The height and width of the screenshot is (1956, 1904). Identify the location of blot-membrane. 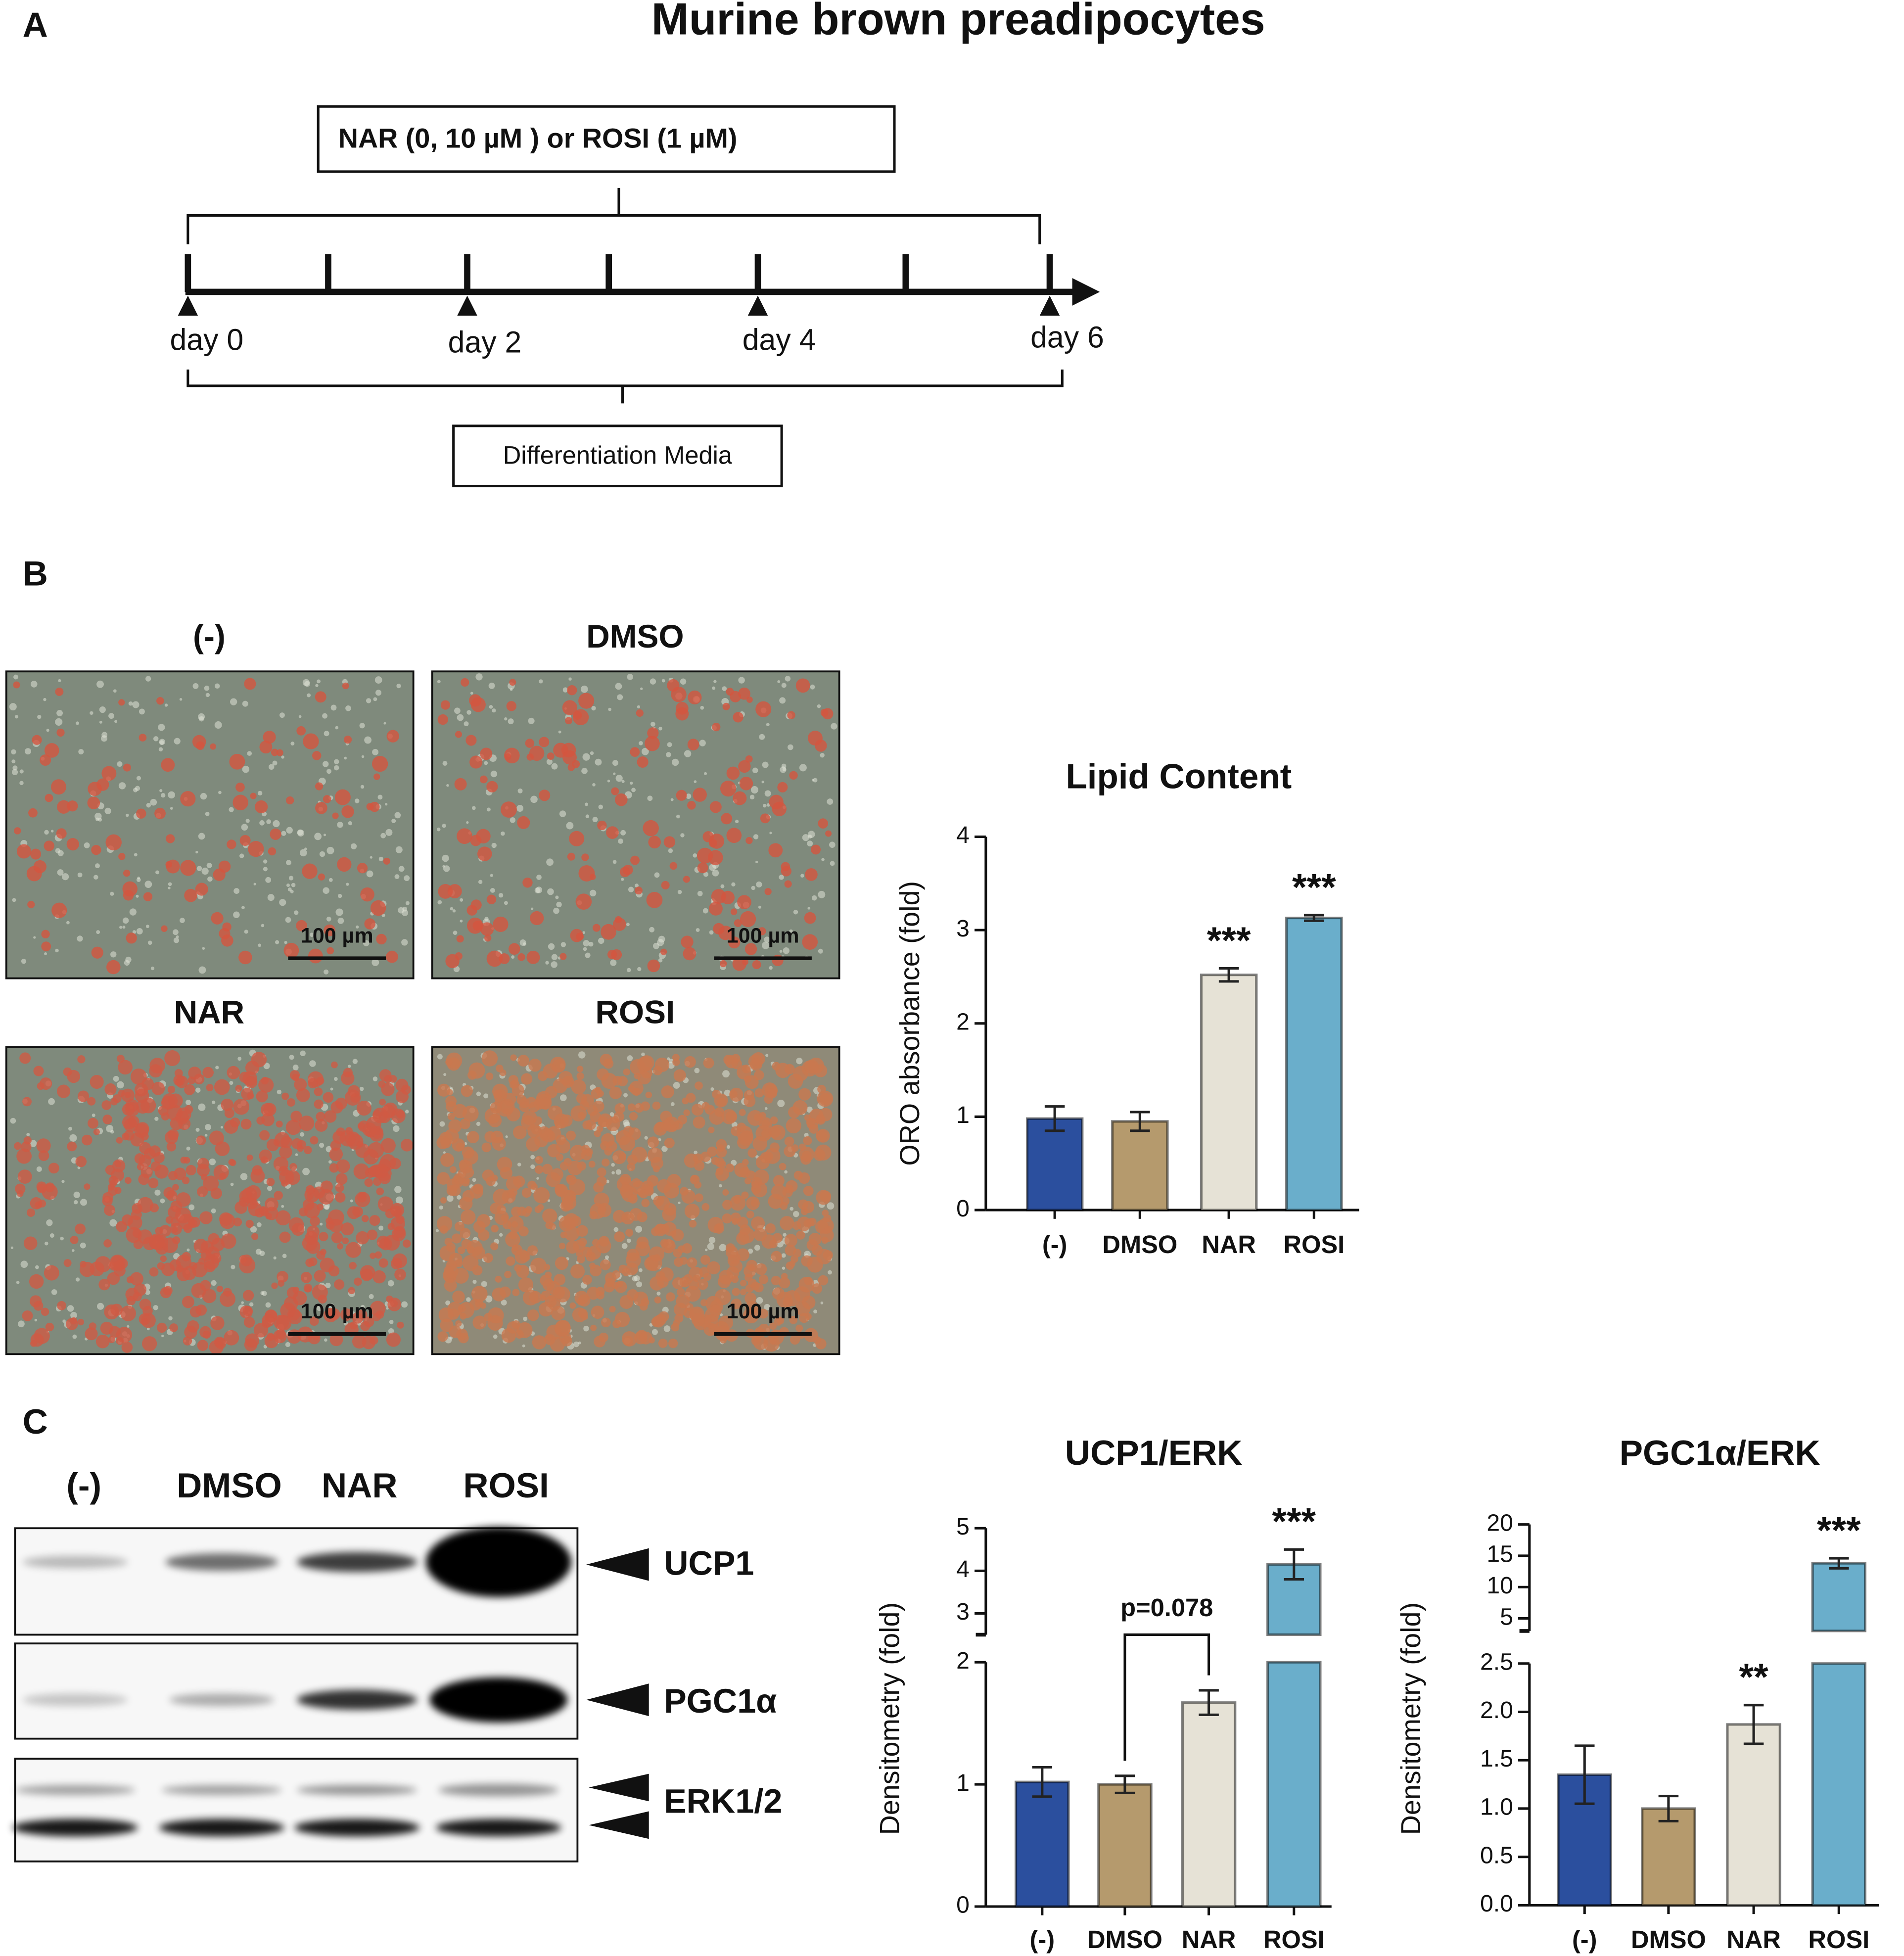
(297, 1811).